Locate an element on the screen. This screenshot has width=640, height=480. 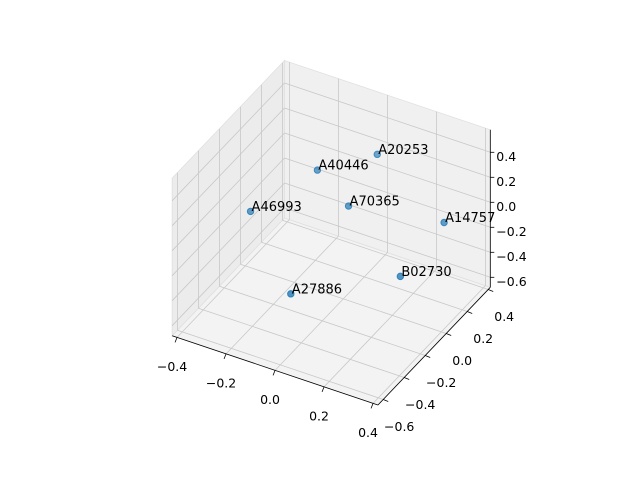
y-tick-label: 0.2 is located at coordinates (483, 338).